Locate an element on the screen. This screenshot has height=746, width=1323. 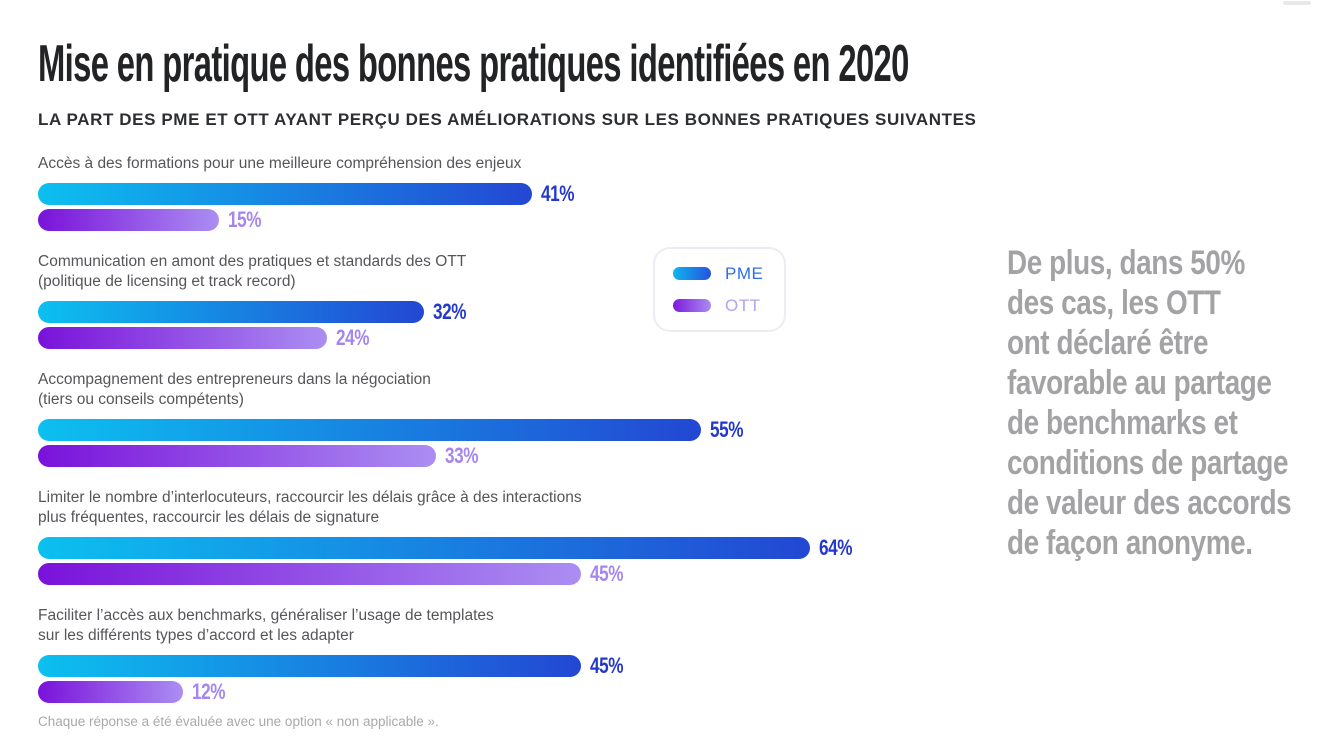
top-edge-artifact is located at coordinates (1297, 3).